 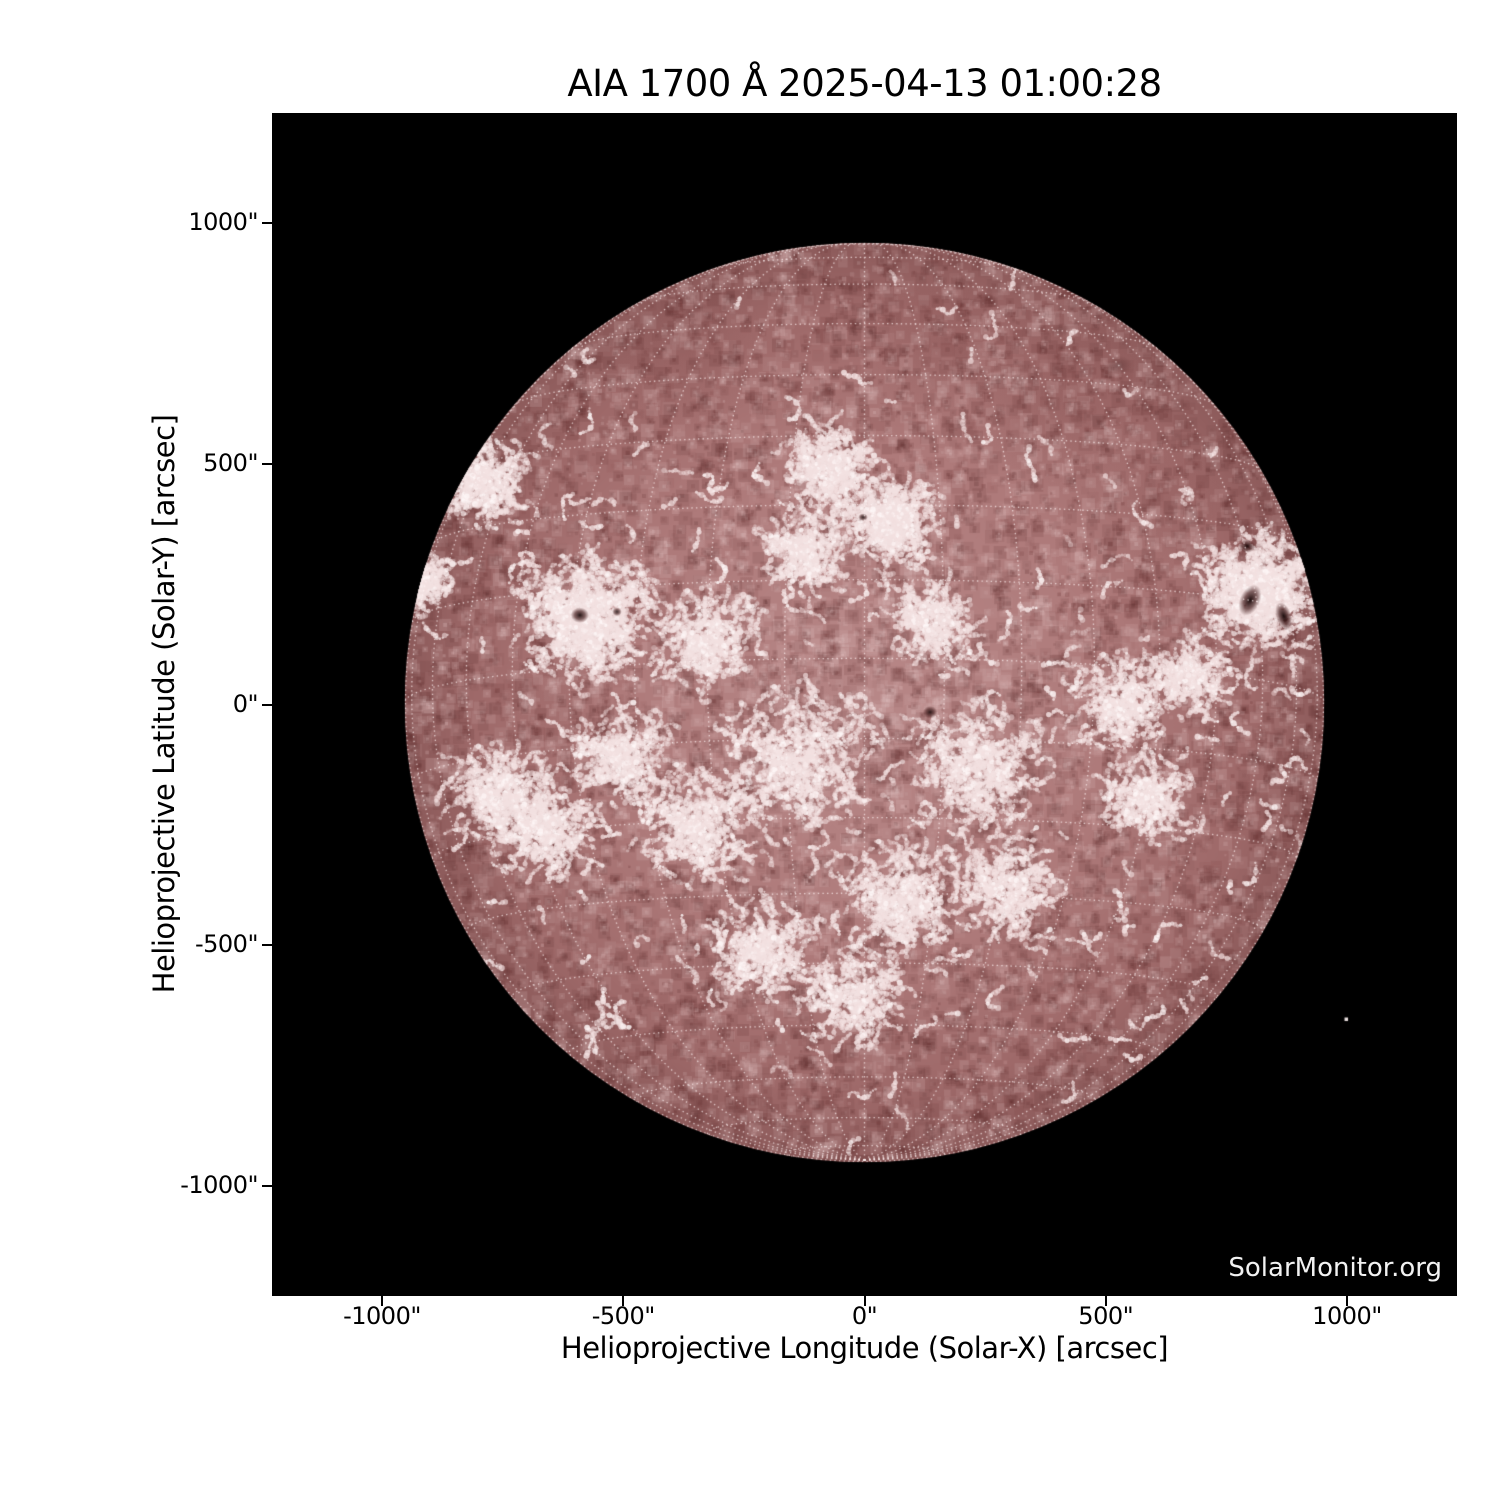 I want to click on x-tick-label: 1000", so click(x=1347, y=1316).